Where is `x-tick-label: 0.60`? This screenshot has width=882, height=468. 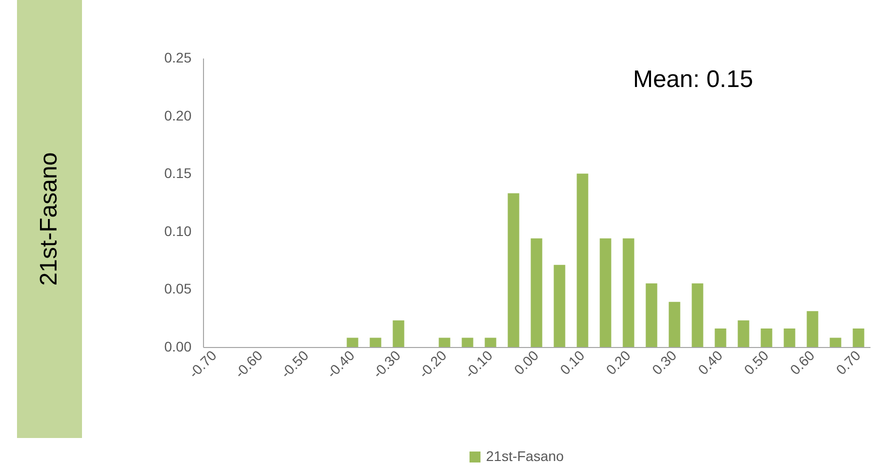
x-tick-label: 0.60 is located at coordinates (802, 362).